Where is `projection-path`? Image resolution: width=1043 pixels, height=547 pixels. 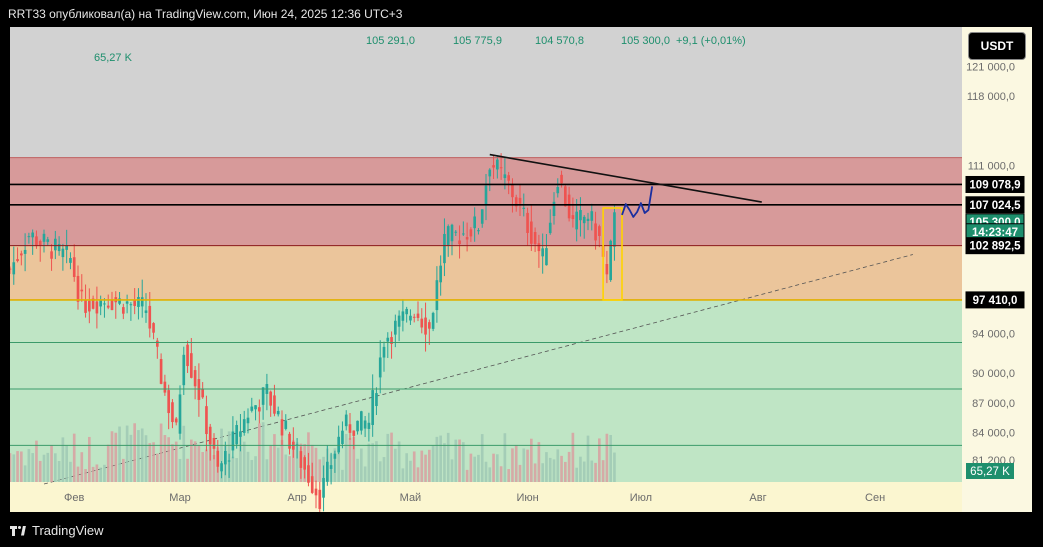
projection-path is located at coordinates (637, 202).